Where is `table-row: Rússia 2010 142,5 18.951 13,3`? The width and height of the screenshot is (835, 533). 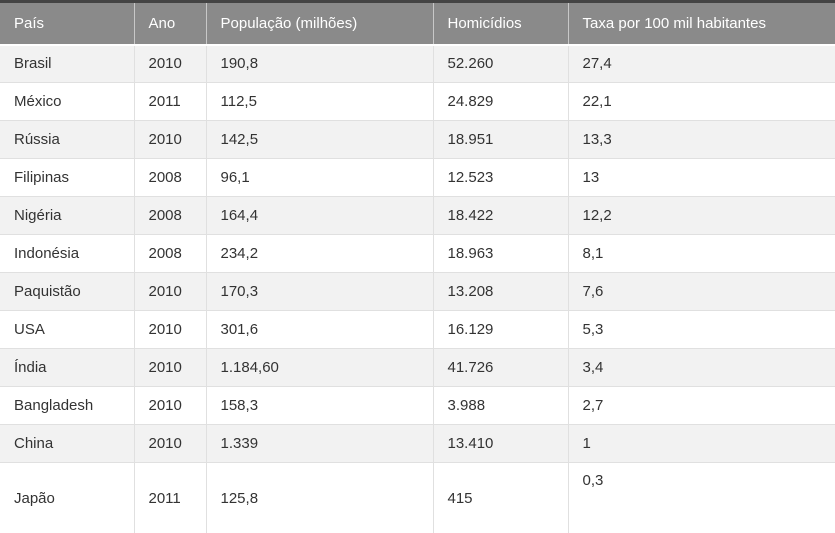 table-row: Rússia 2010 142,5 18.951 13,3 is located at coordinates (417, 139).